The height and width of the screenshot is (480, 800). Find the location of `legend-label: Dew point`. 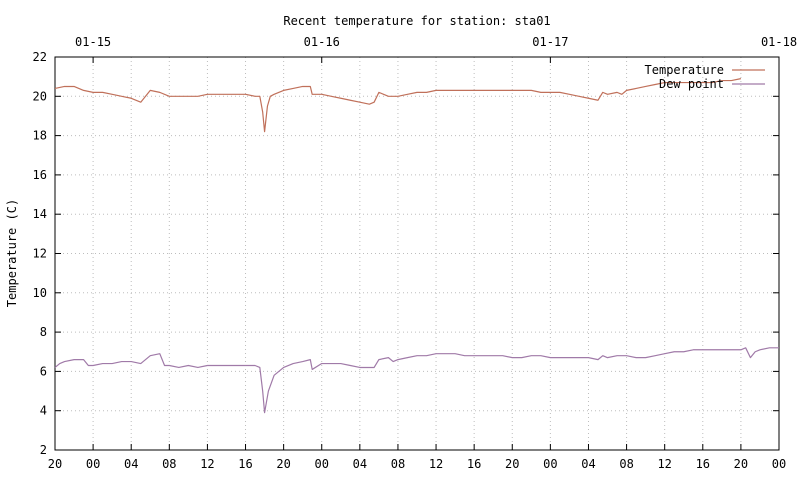

legend-label: Dew point is located at coordinates (691, 84).